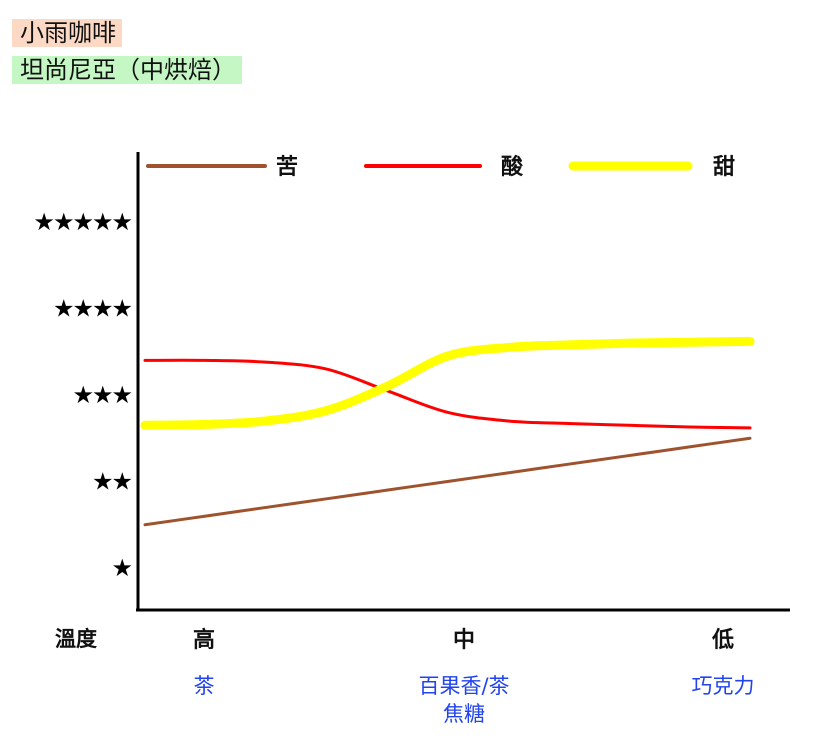 The height and width of the screenshot is (744, 814). Describe the element at coordinates (82, 222) in the screenshot. I see `y-tick-label-5: ★★★★★` at that location.